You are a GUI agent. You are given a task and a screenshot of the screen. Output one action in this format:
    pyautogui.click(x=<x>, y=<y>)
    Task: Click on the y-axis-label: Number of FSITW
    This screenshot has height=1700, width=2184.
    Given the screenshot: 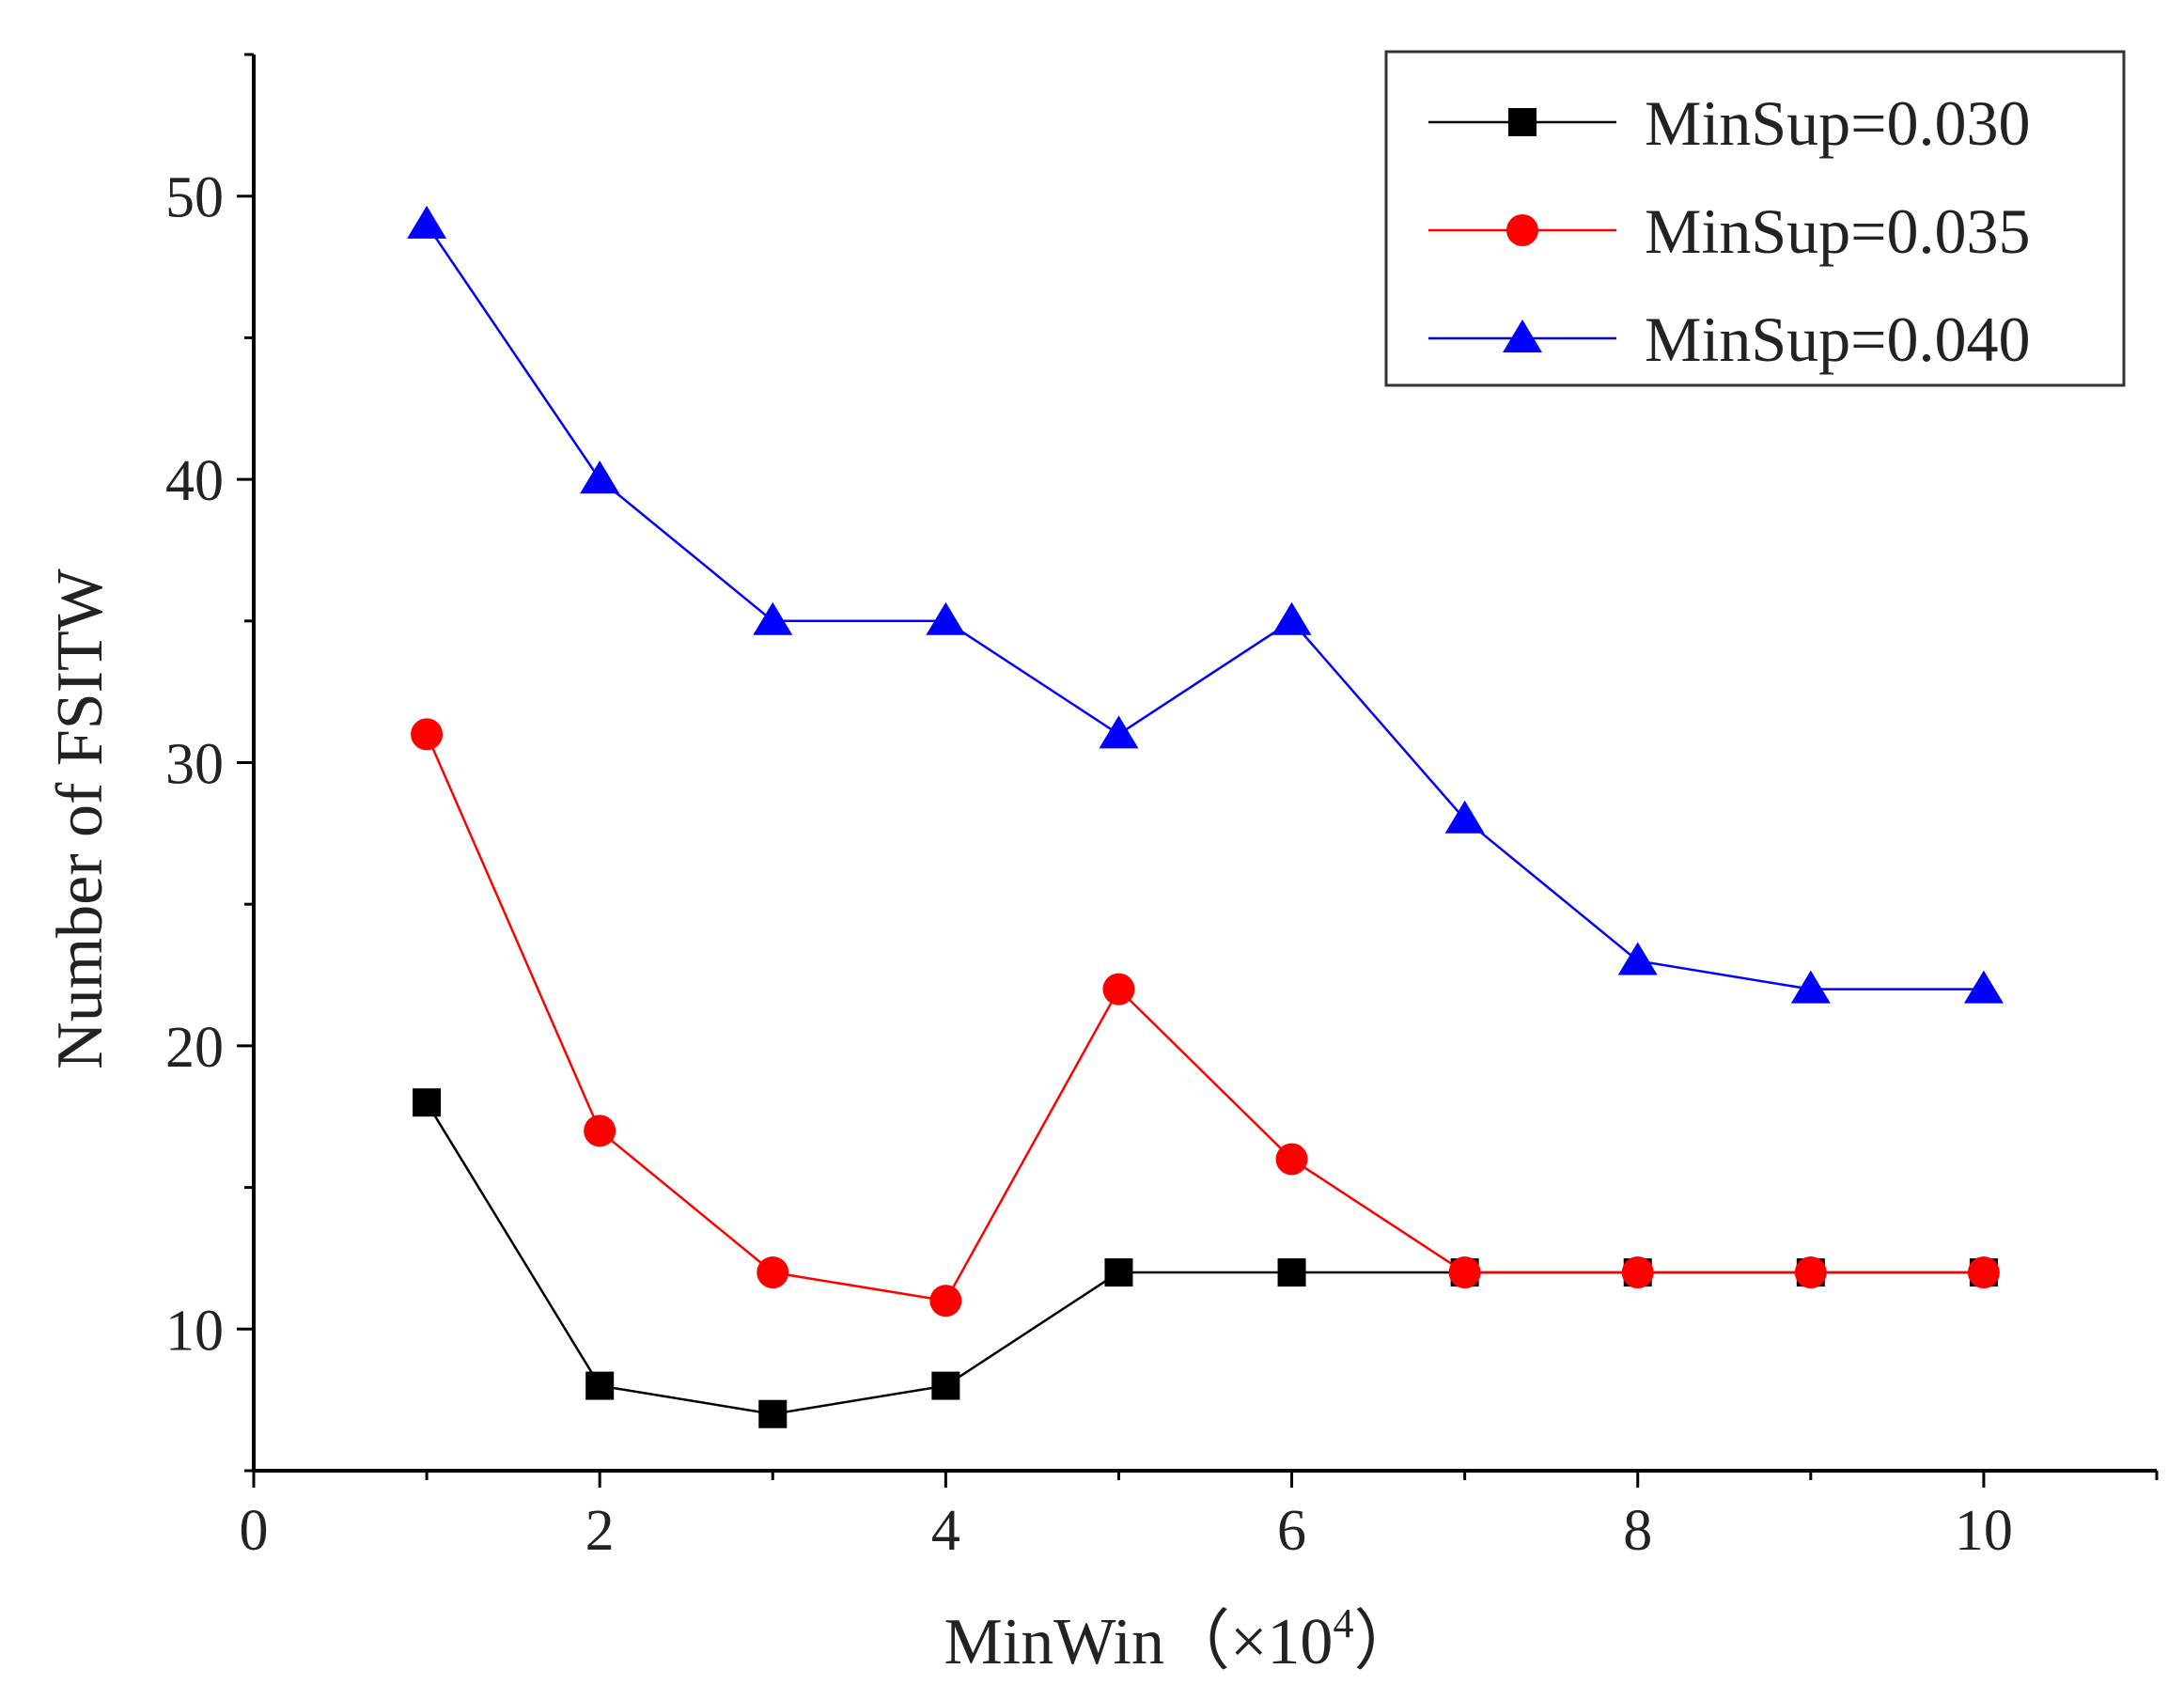 What is the action you would take?
    pyautogui.click(x=80, y=819)
    